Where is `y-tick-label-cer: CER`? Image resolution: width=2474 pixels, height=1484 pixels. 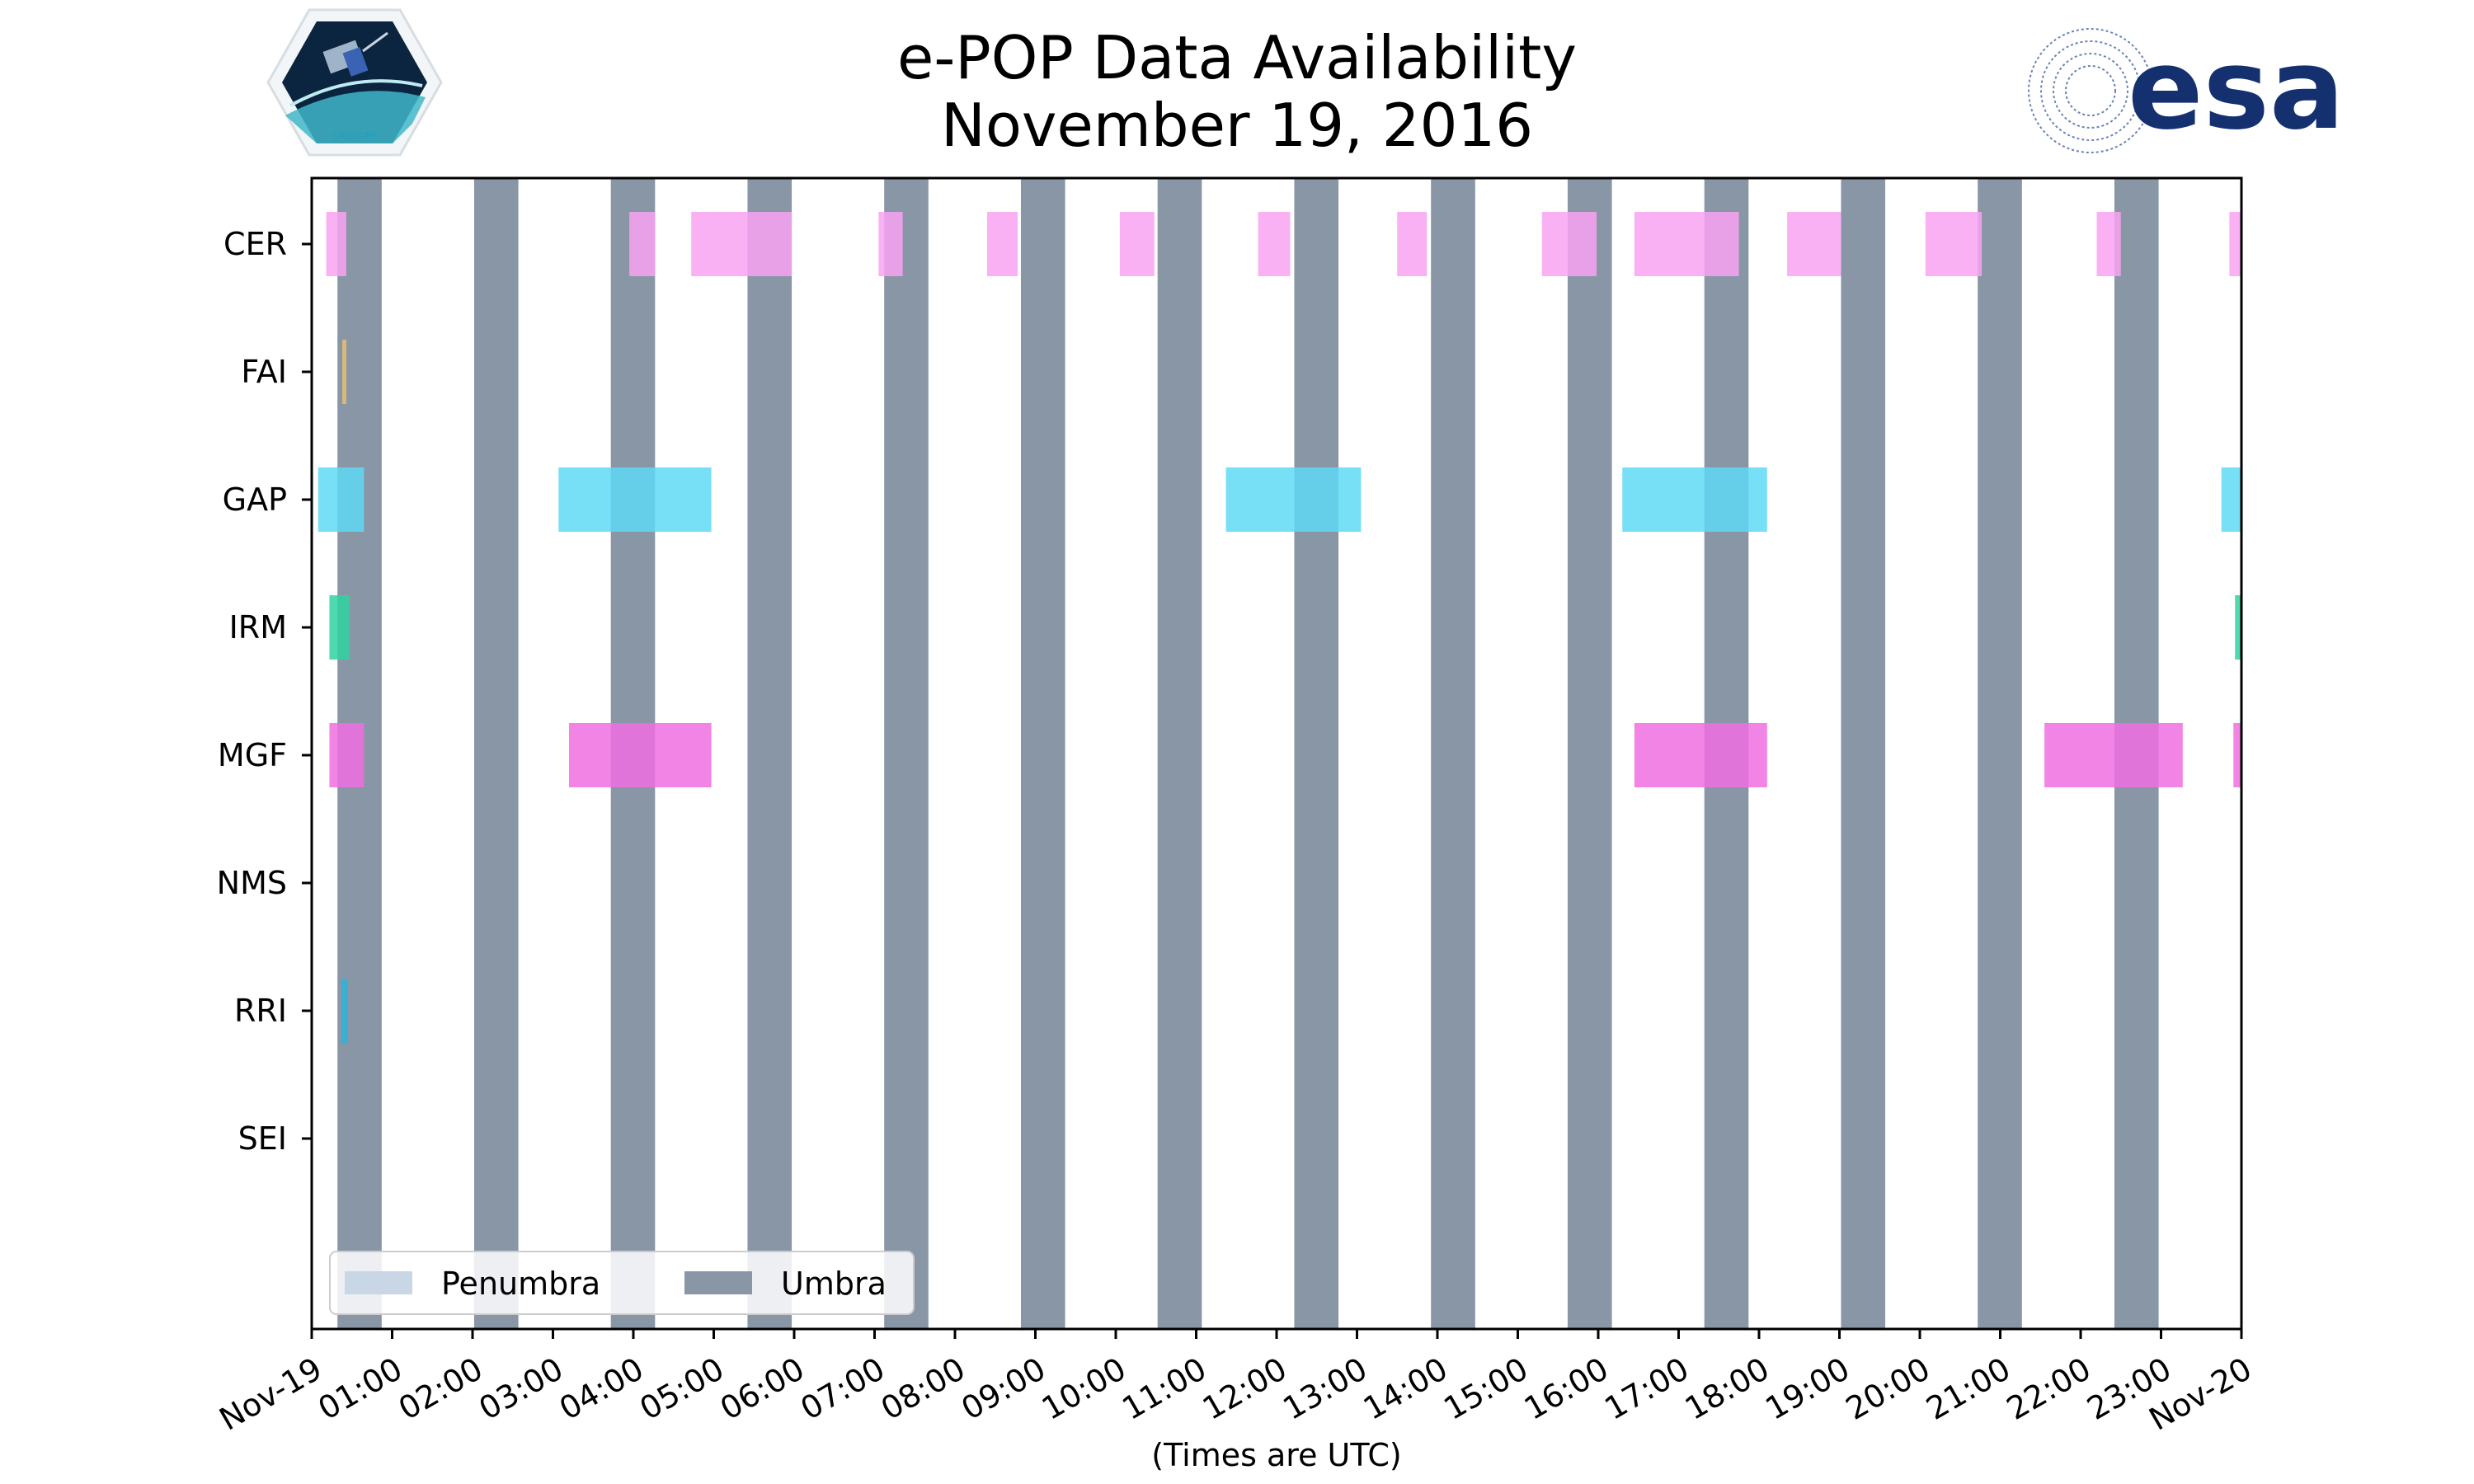
y-tick-label-cer: CER is located at coordinates (255, 244).